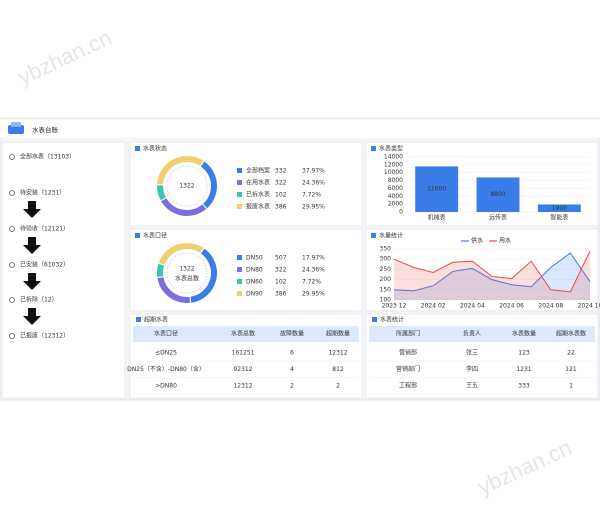 The height and width of the screenshot is (520, 600). What do you see at coordinates (401, 212) in the screenshot?
I see `y-tick-label: 0` at bounding box center [401, 212].